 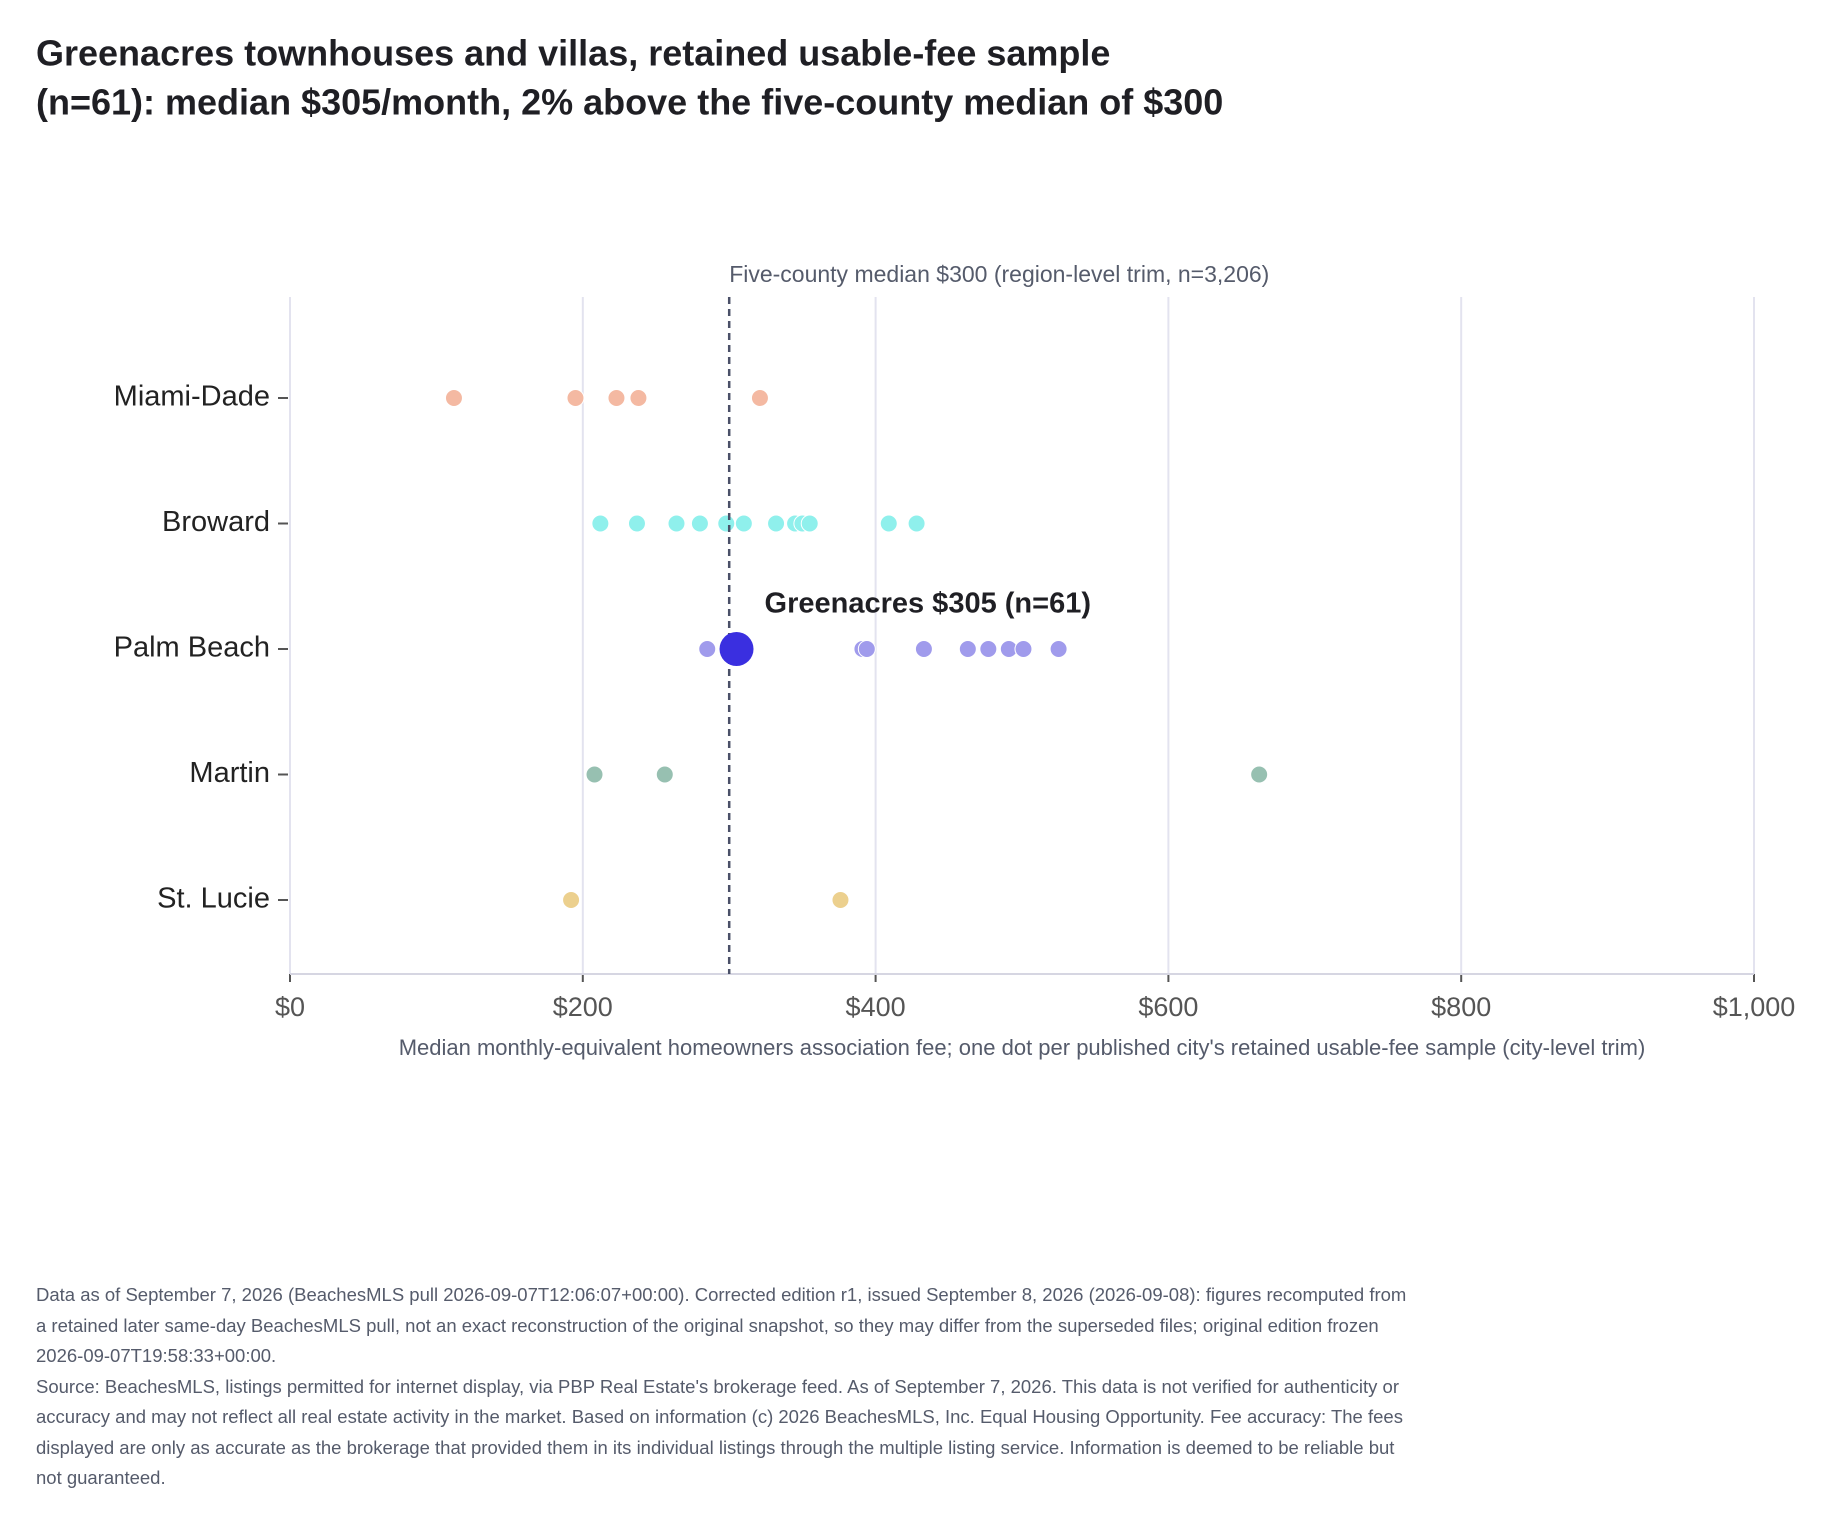 I want to click on x-tick-label: $600, so click(x=1168, y=1007).